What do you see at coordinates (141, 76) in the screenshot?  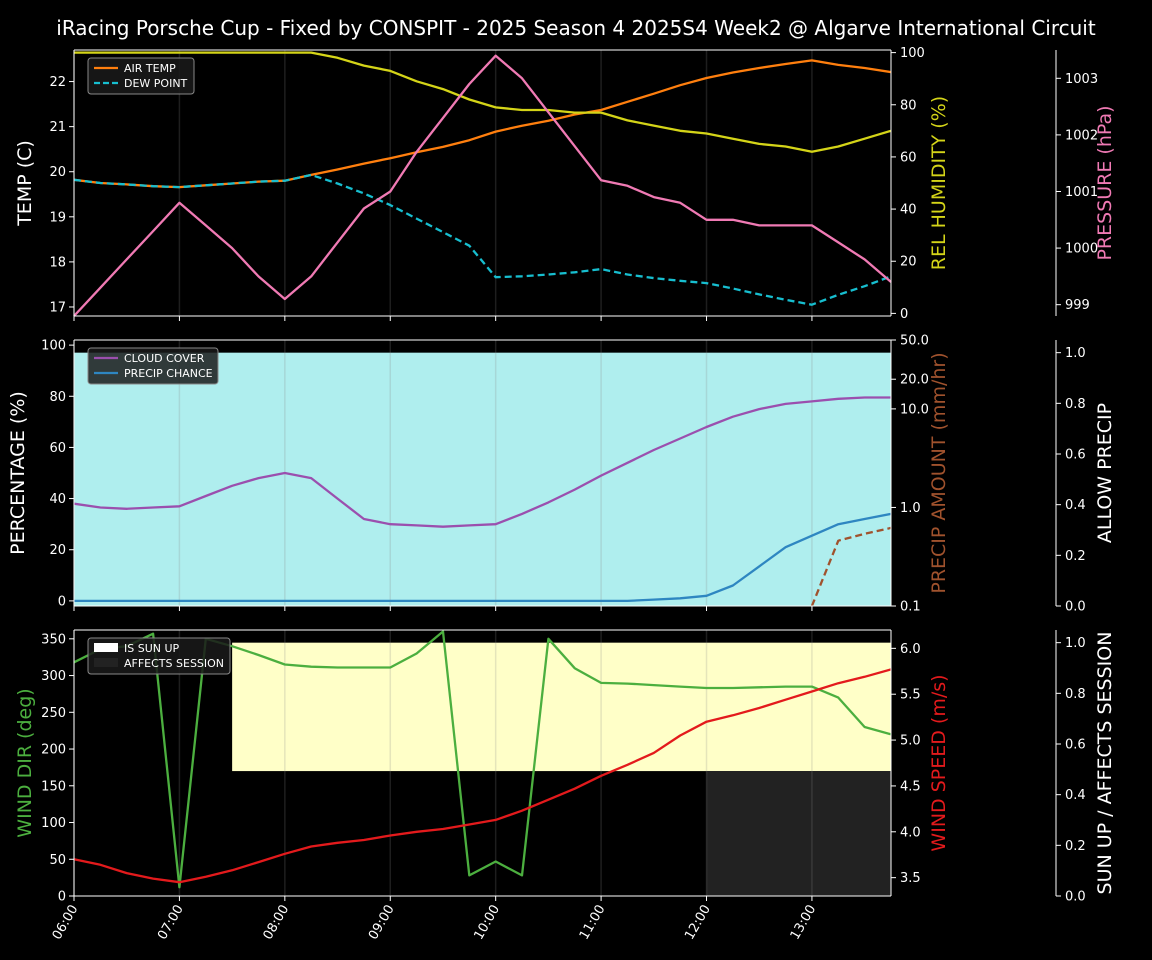 I see `temperature-legend: AIR TEMP DEW POINT` at bounding box center [141, 76].